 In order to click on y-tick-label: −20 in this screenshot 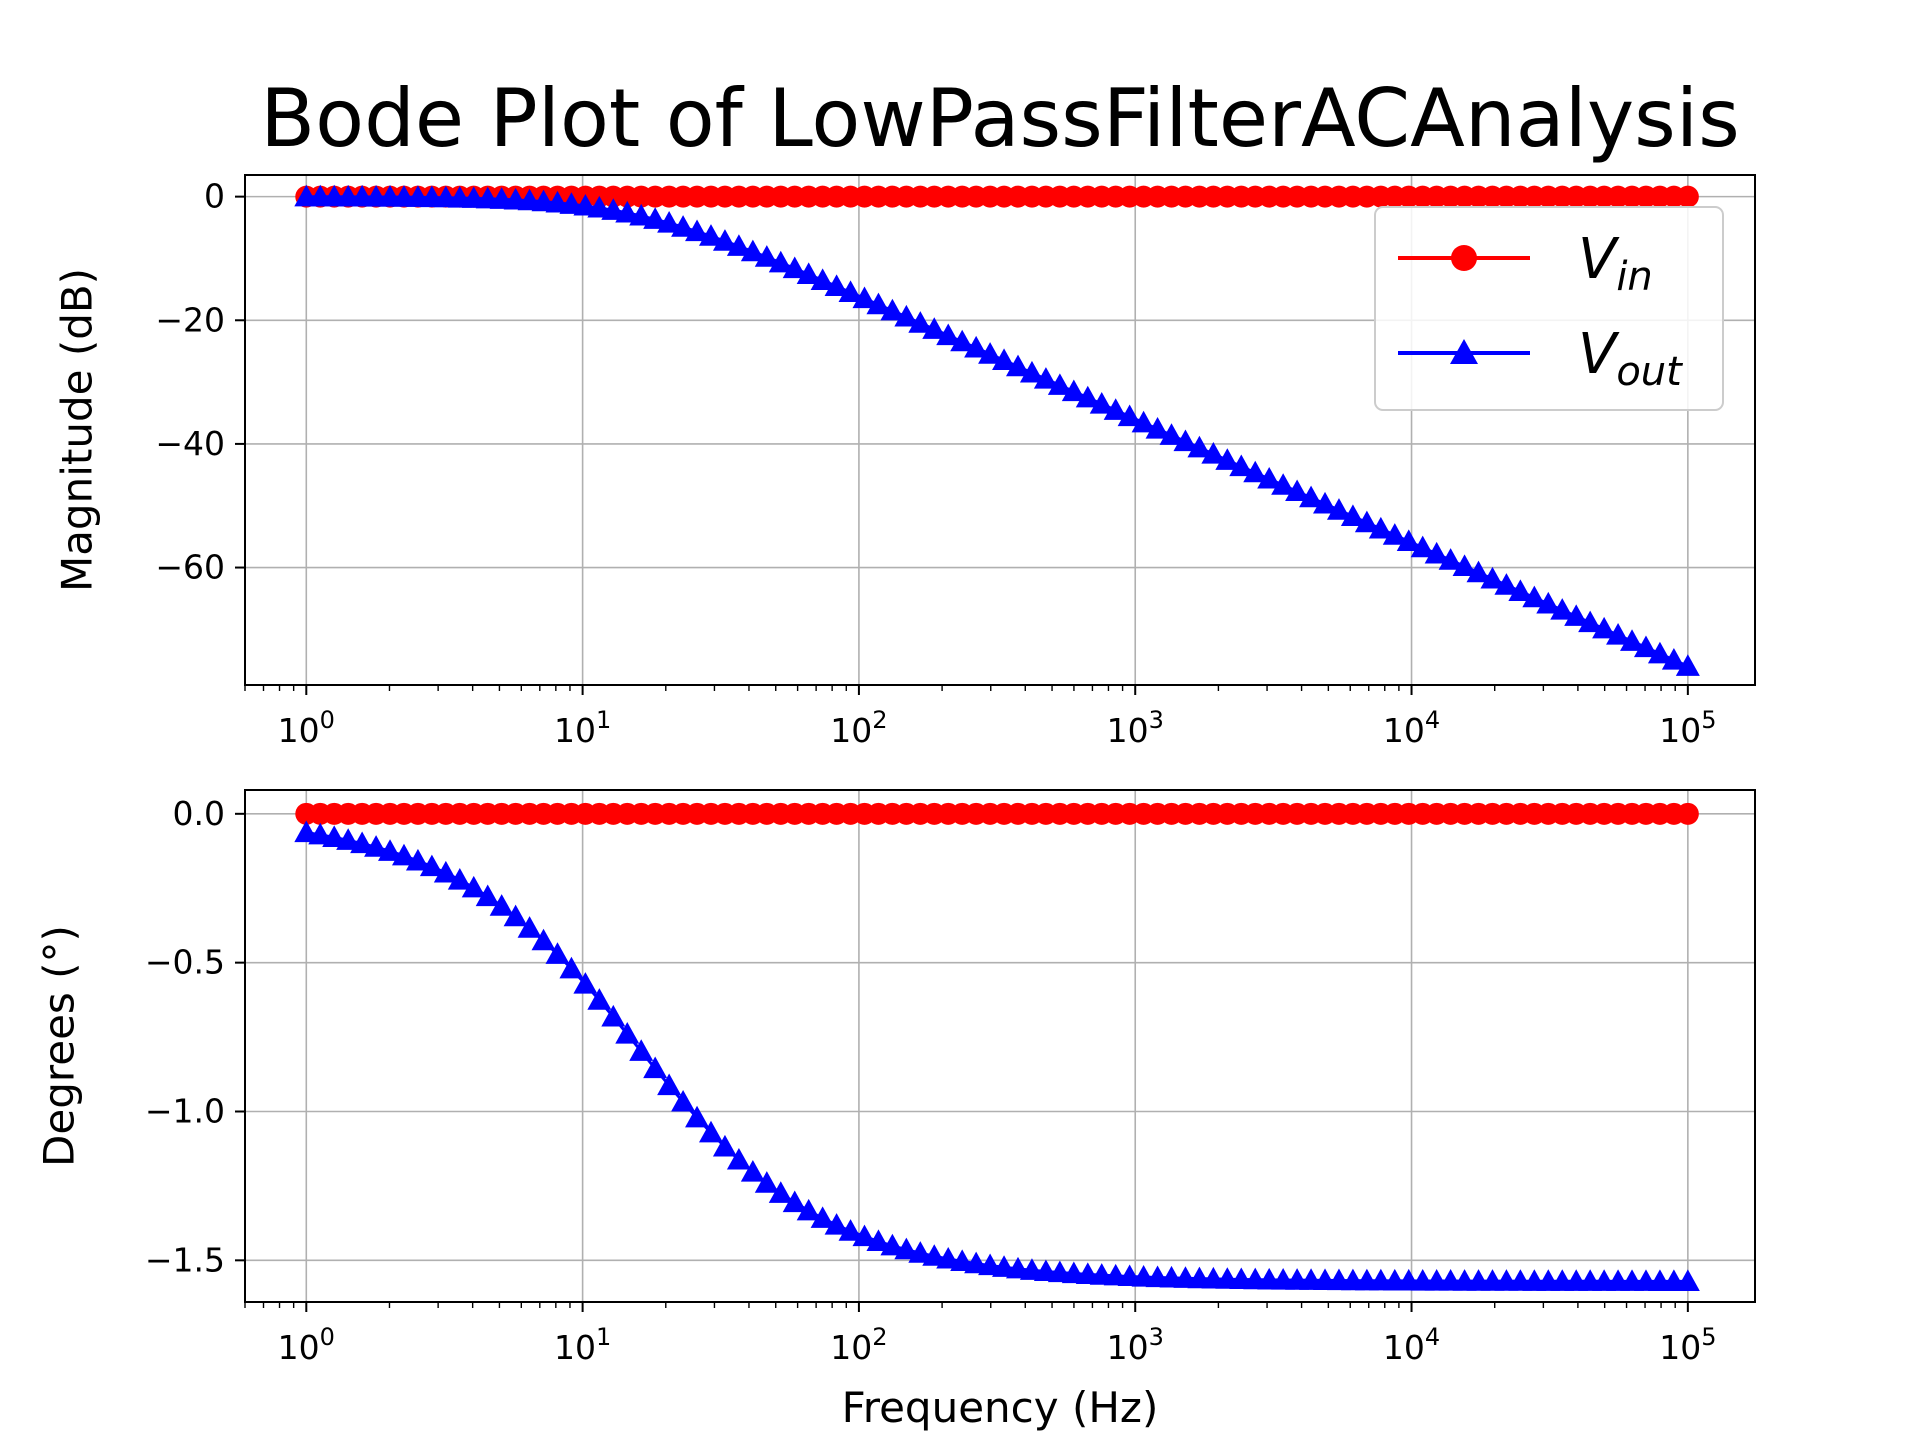, I will do `click(190, 319)`.